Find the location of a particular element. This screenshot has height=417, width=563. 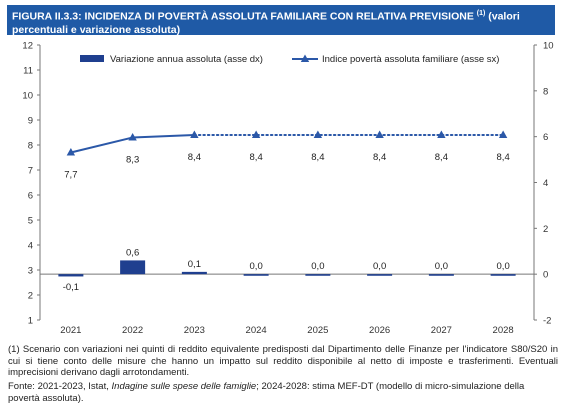

legend-line-marker is located at coordinates (305, 58).